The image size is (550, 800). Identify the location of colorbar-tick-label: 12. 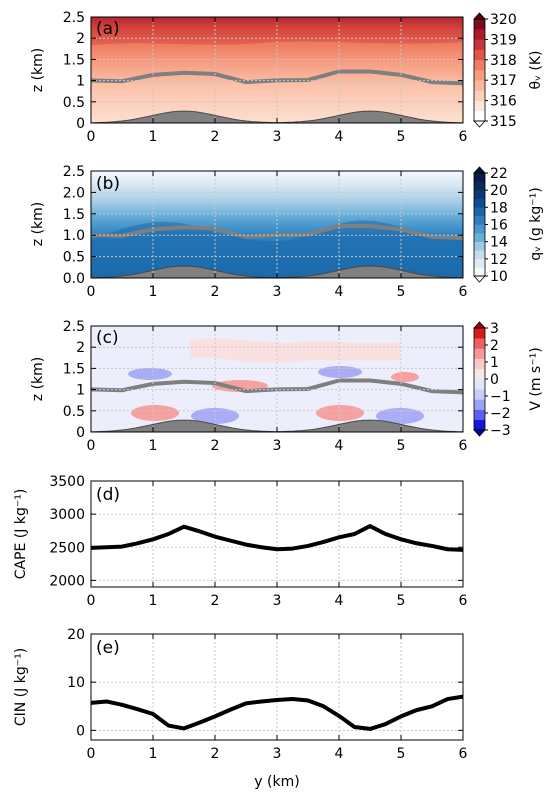
(499, 260).